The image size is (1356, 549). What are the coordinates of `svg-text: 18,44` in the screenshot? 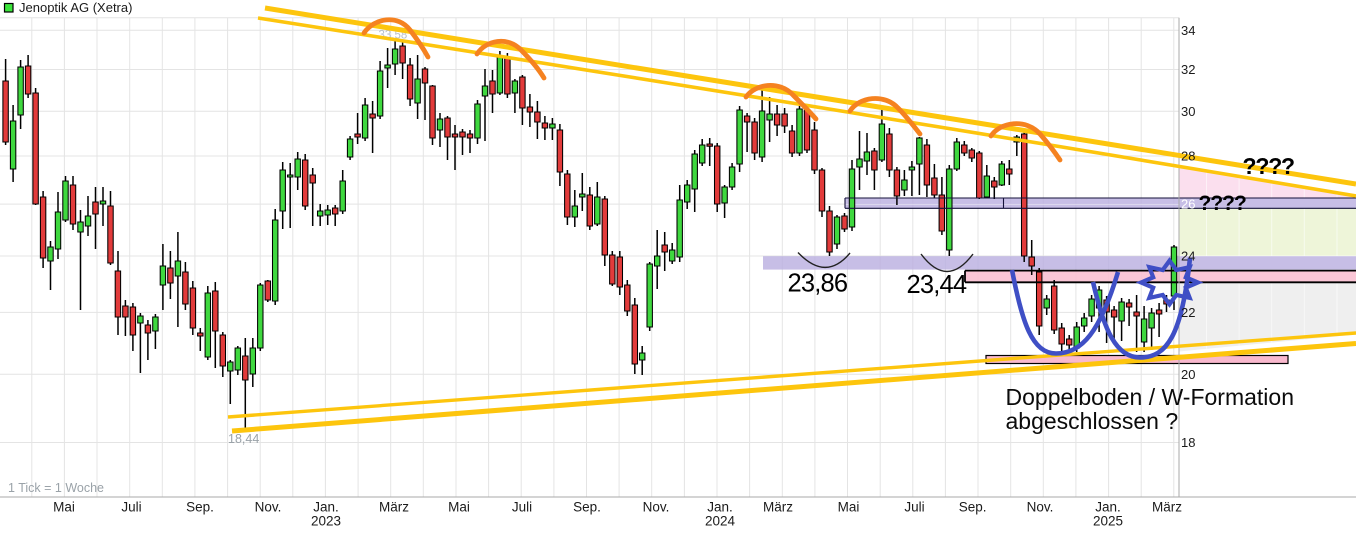 It's located at (243, 439).